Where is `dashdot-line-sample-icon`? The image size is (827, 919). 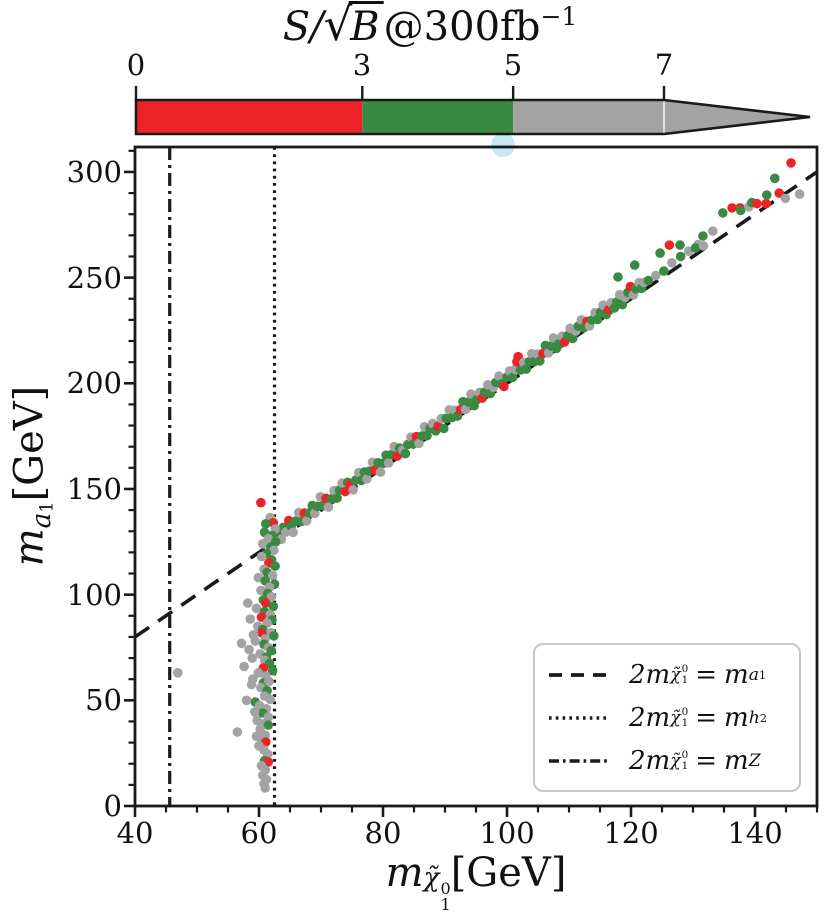 dashdot-line-sample-icon is located at coordinates (579, 760).